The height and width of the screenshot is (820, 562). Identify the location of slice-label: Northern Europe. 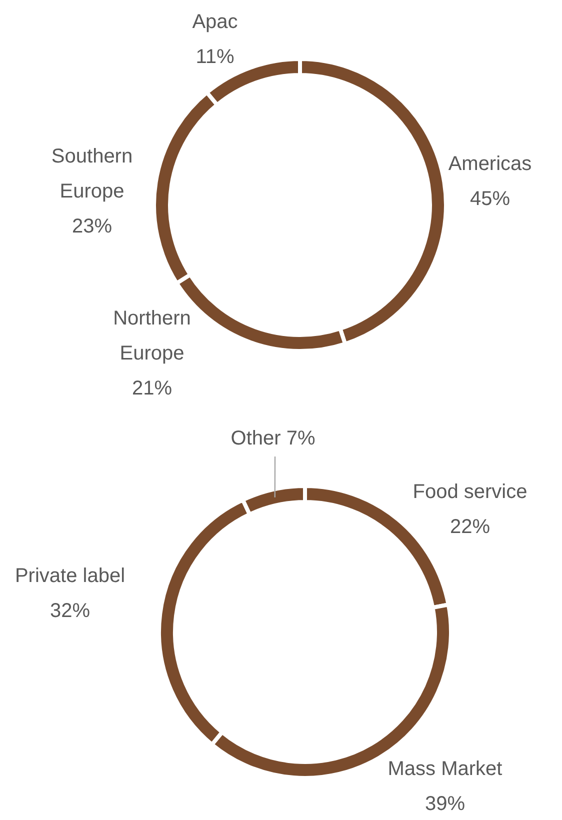
(152, 336).